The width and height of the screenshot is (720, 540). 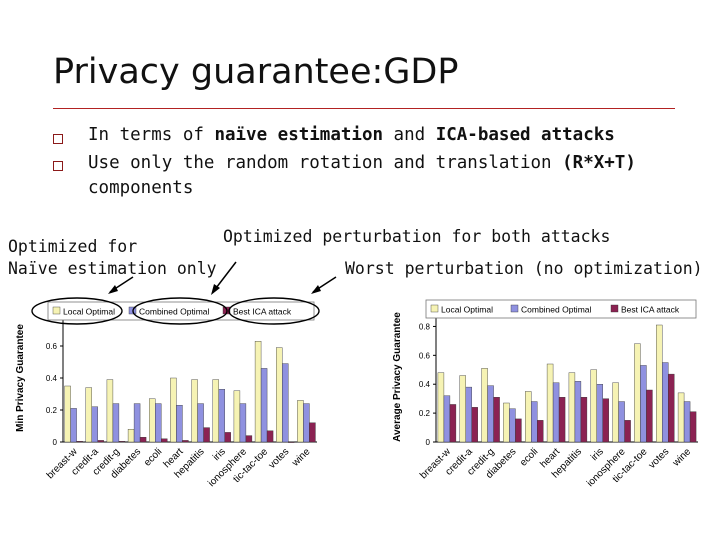 What do you see at coordinates (417, 236) in the screenshot?
I see `annotation-middle: Optimized perturbation for both attacks` at bounding box center [417, 236].